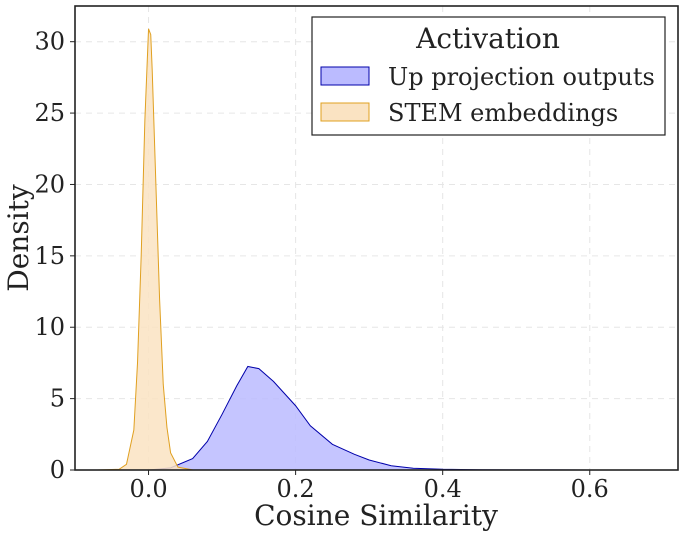  I want to click on density-area-stem-embeddings, so click(152, 249).